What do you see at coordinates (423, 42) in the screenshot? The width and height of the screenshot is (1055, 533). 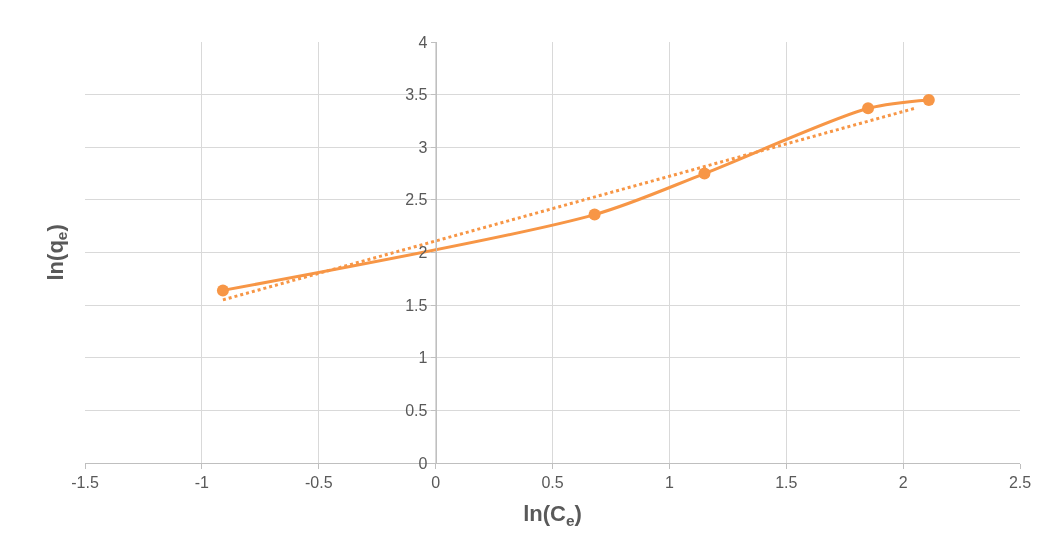 I see `y-tick-label: 4` at bounding box center [423, 42].